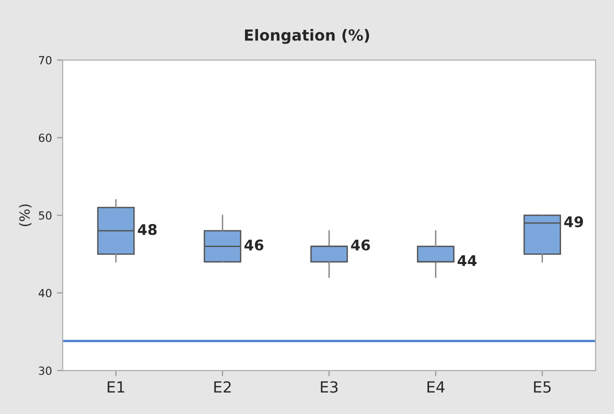 This screenshot has height=414, width=614. I want to click on x-tick-label: E3, so click(329, 387).